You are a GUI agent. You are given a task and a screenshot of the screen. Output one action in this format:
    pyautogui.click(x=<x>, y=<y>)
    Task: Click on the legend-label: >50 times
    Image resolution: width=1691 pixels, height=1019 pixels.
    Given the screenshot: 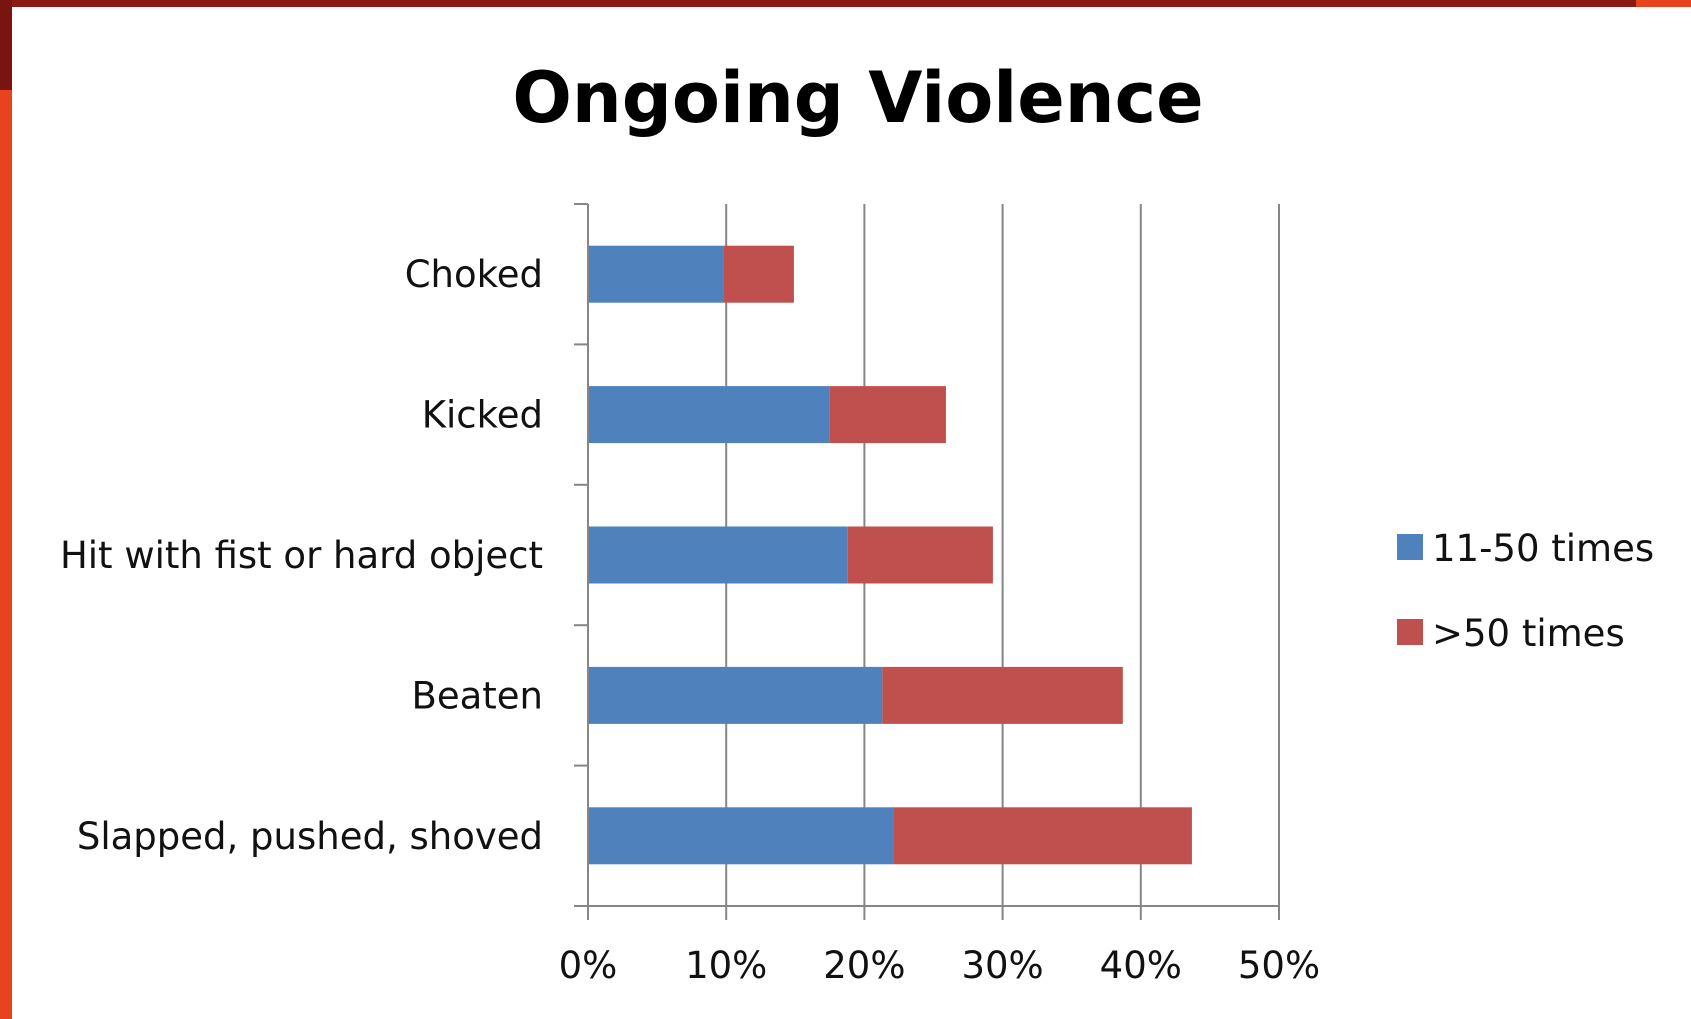 What is the action you would take?
    pyautogui.click(x=1528, y=633)
    